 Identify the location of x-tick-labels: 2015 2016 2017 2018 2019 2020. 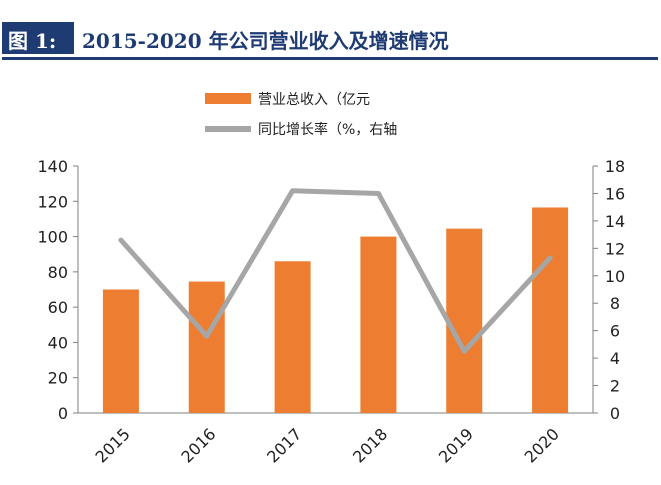
(327, 445).